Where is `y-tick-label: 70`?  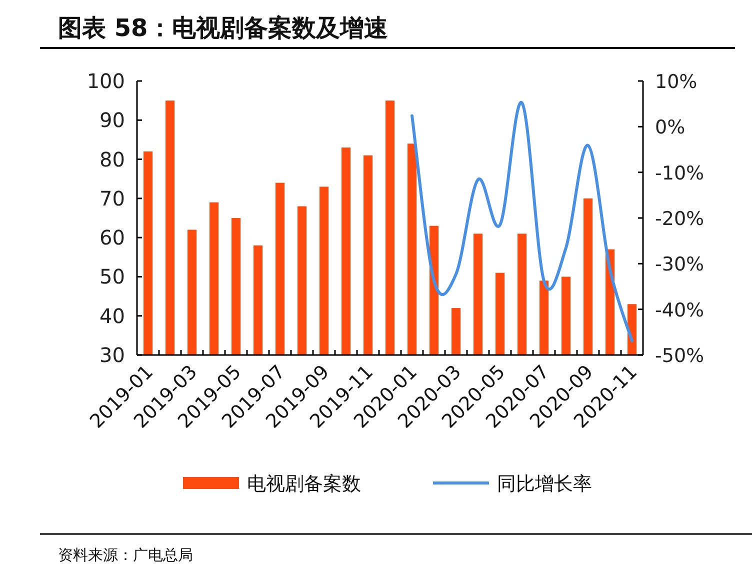
y-tick-label: 70 is located at coordinates (112, 198).